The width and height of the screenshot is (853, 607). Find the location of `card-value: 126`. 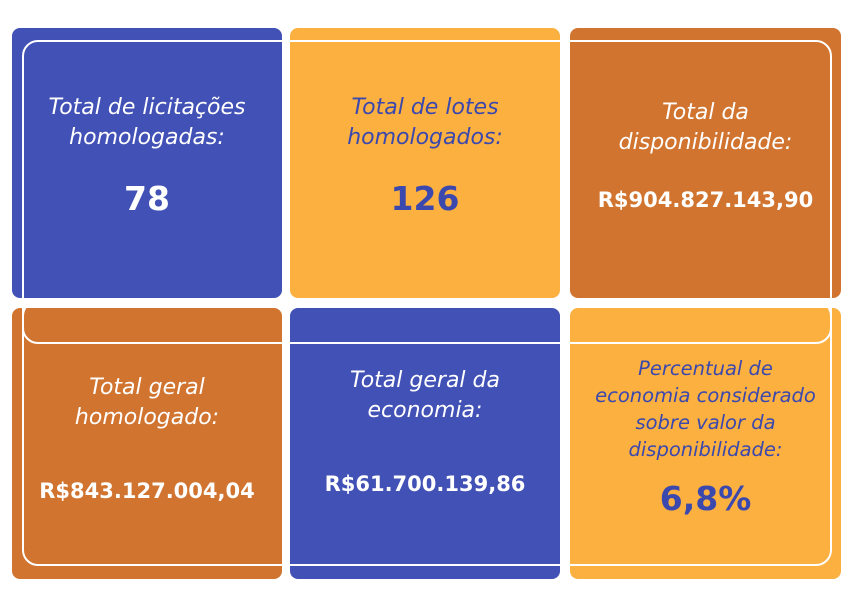

card-value: 126 is located at coordinates (425, 198).